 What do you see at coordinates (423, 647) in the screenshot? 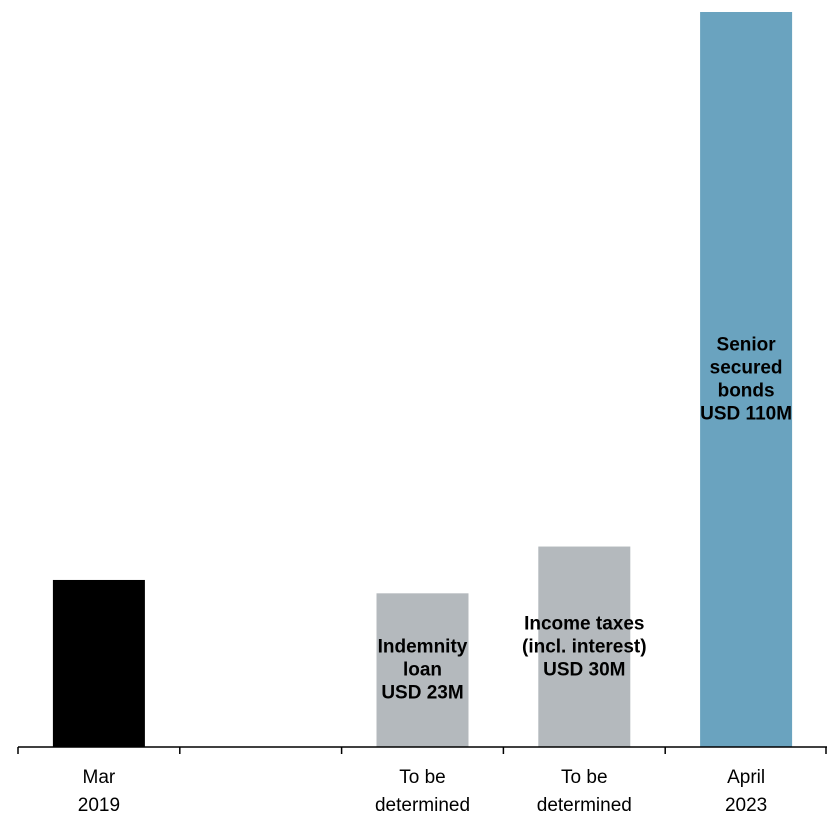
I see `bar-label-line: Indemnity` at bounding box center [423, 647].